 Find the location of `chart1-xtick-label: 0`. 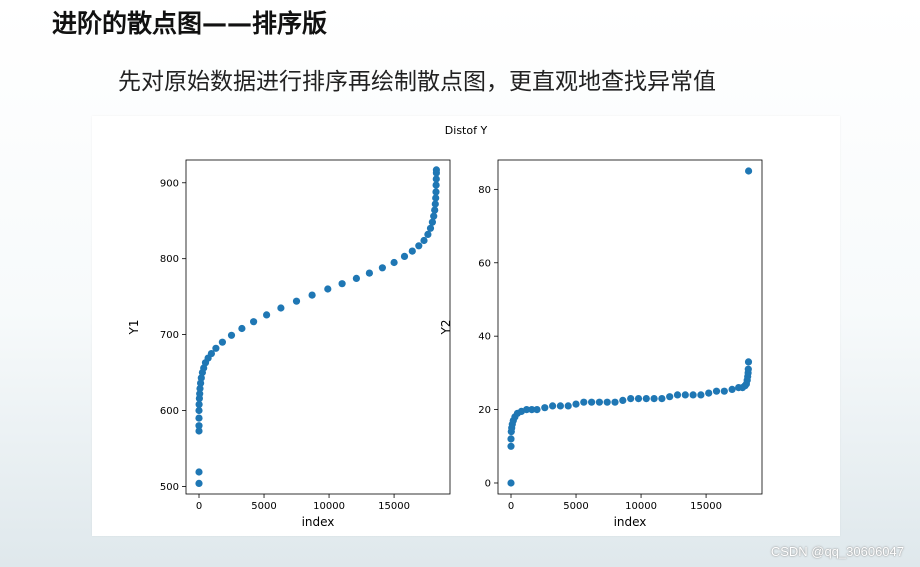

chart1-xtick-label: 0 is located at coordinates (199, 506).